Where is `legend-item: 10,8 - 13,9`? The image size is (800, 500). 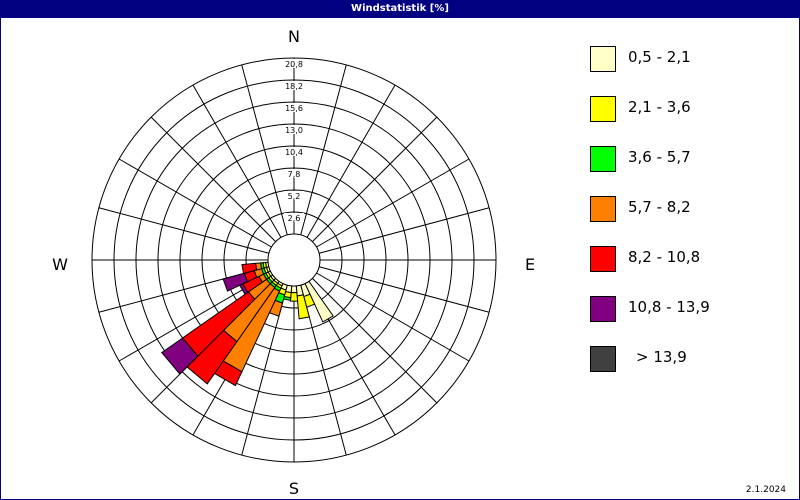
legend-item: 10,8 - 13,9 is located at coordinates (690, 309).